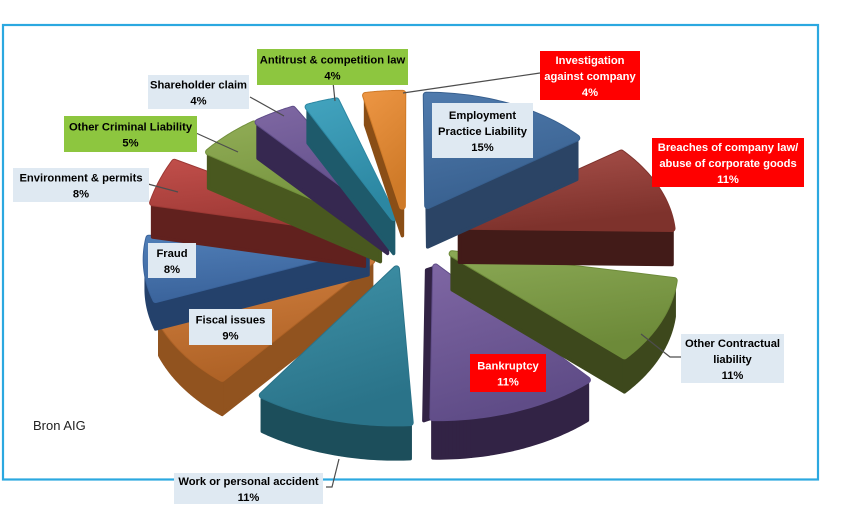  I want to click on svg-text: Antitrust & competition law, so click(333, 61).